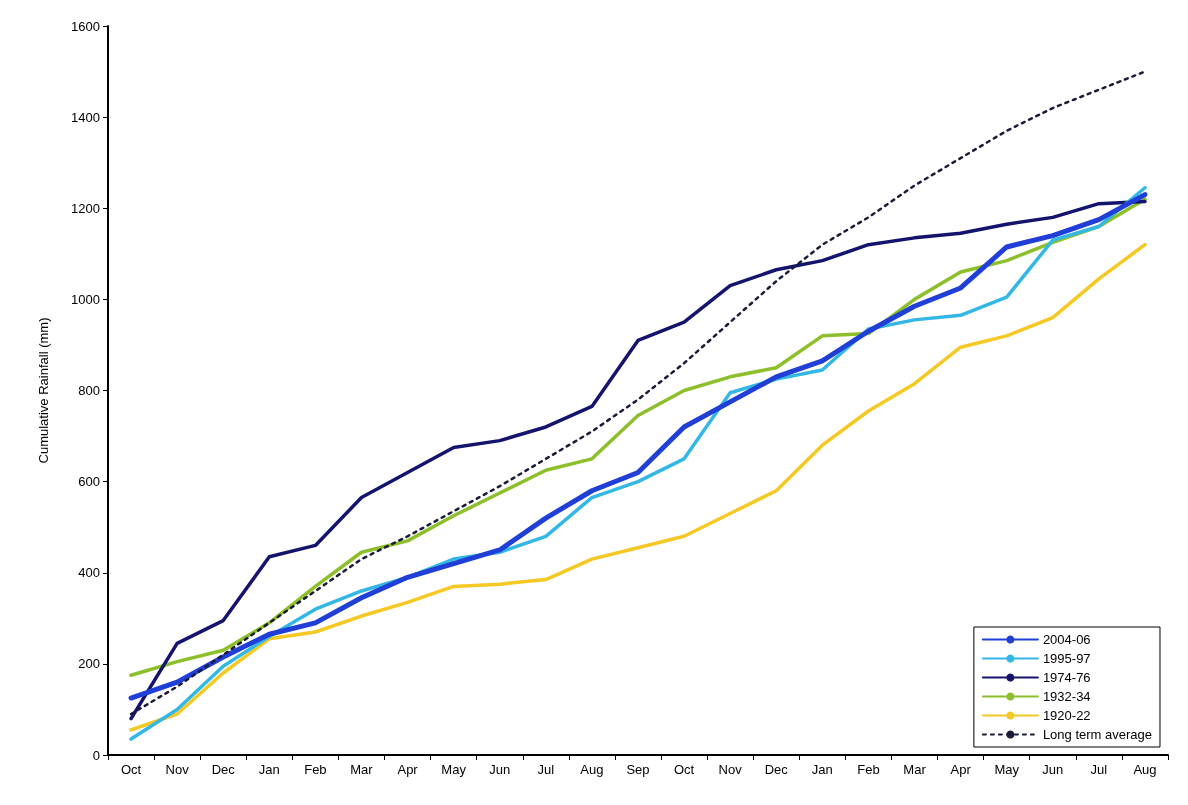 This screenshot has width=1188, height=805. What do you see at coordinates (85, 208) in the screenshot?
I see `y-tick-label: 1200` at bounding box center [85, 208].